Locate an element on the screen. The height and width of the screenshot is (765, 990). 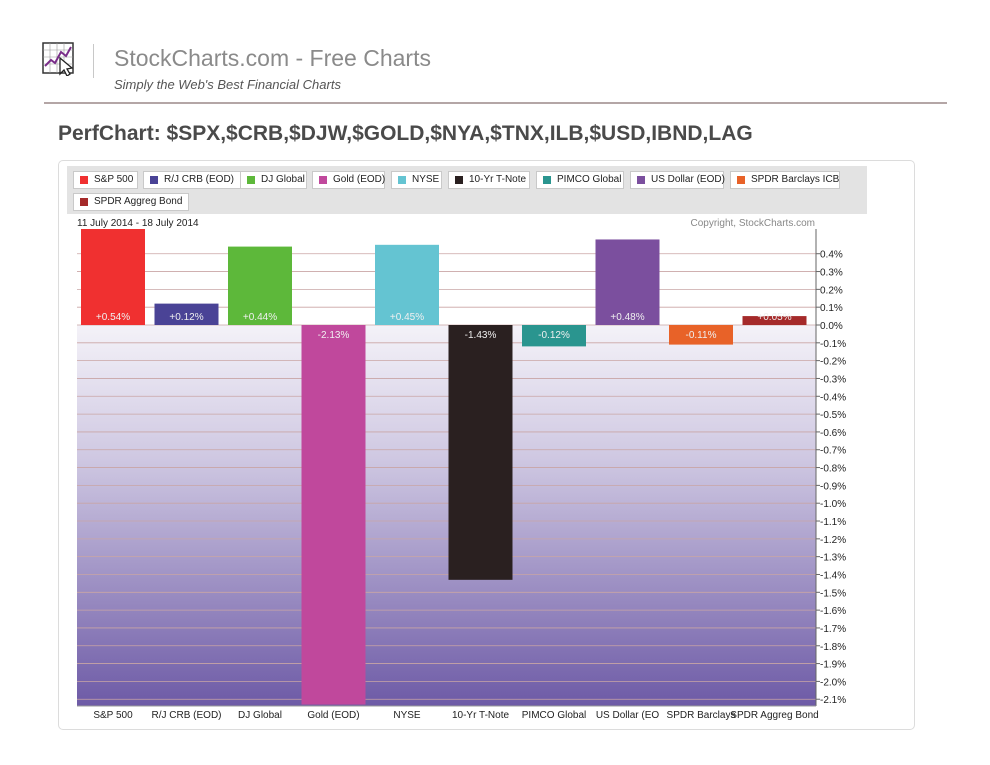
legend-label: PIMCO Global is located at coordinates (589, 179).